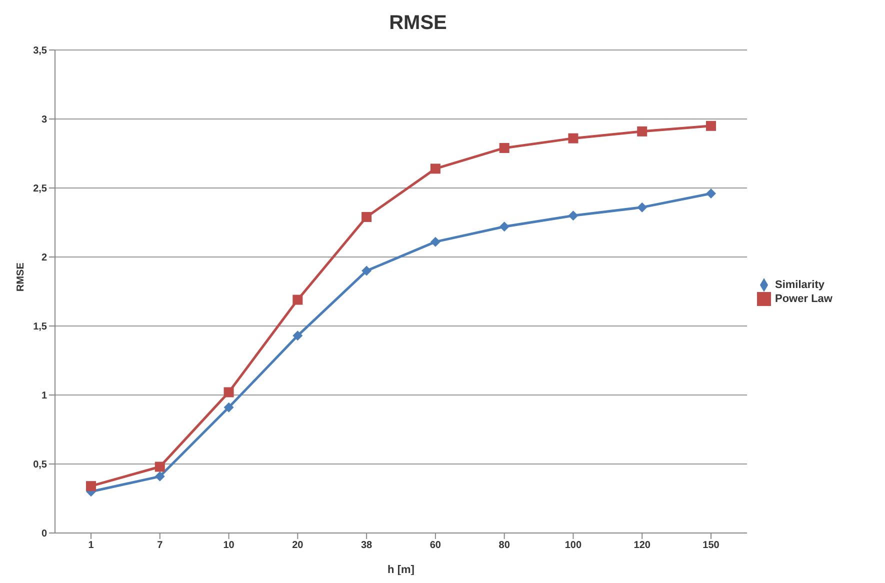 This screenshot has width=885, height=583. I want to click on y-tick-label: 2, so click(44, 258).